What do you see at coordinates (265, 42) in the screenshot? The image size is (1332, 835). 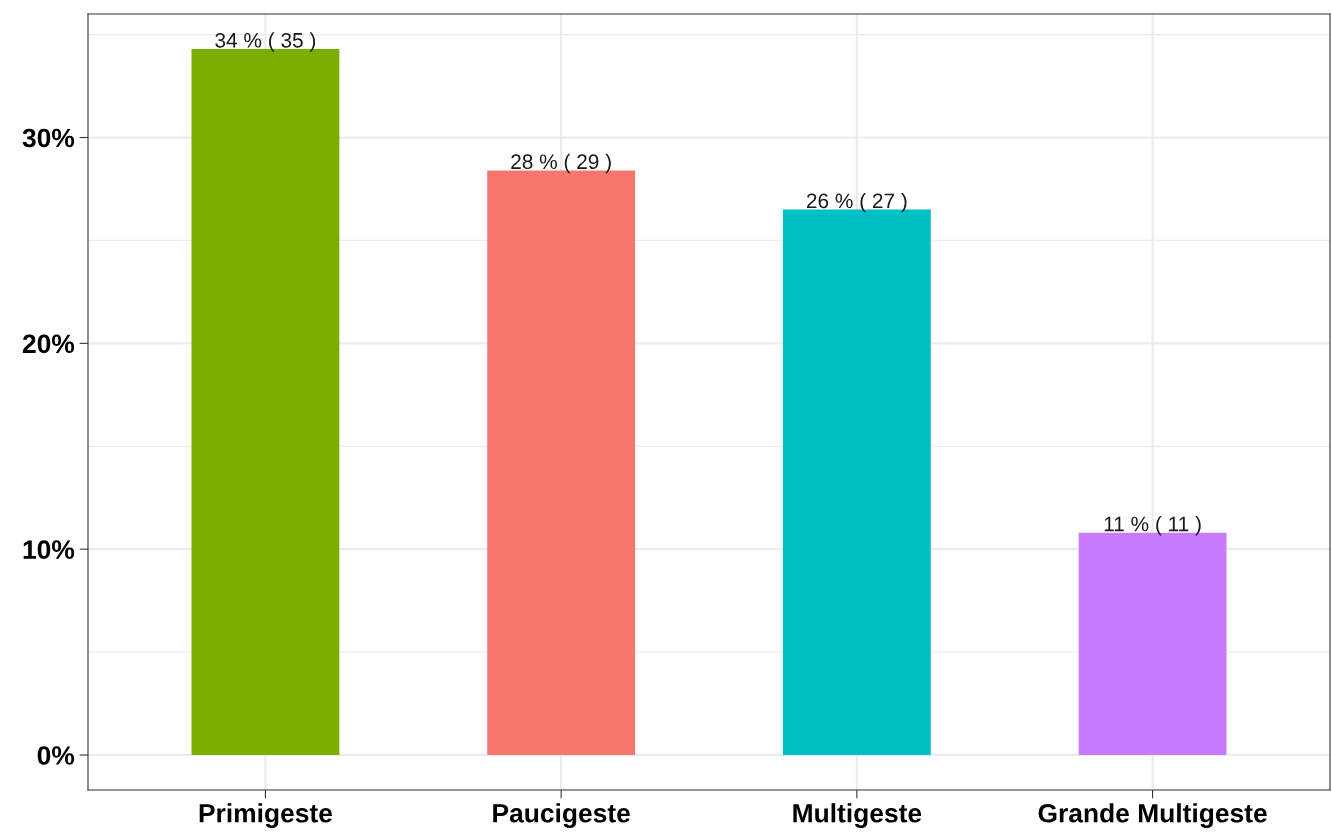 I see `data-label: 34 % ( 35 )` at bounding box center [265, 42].